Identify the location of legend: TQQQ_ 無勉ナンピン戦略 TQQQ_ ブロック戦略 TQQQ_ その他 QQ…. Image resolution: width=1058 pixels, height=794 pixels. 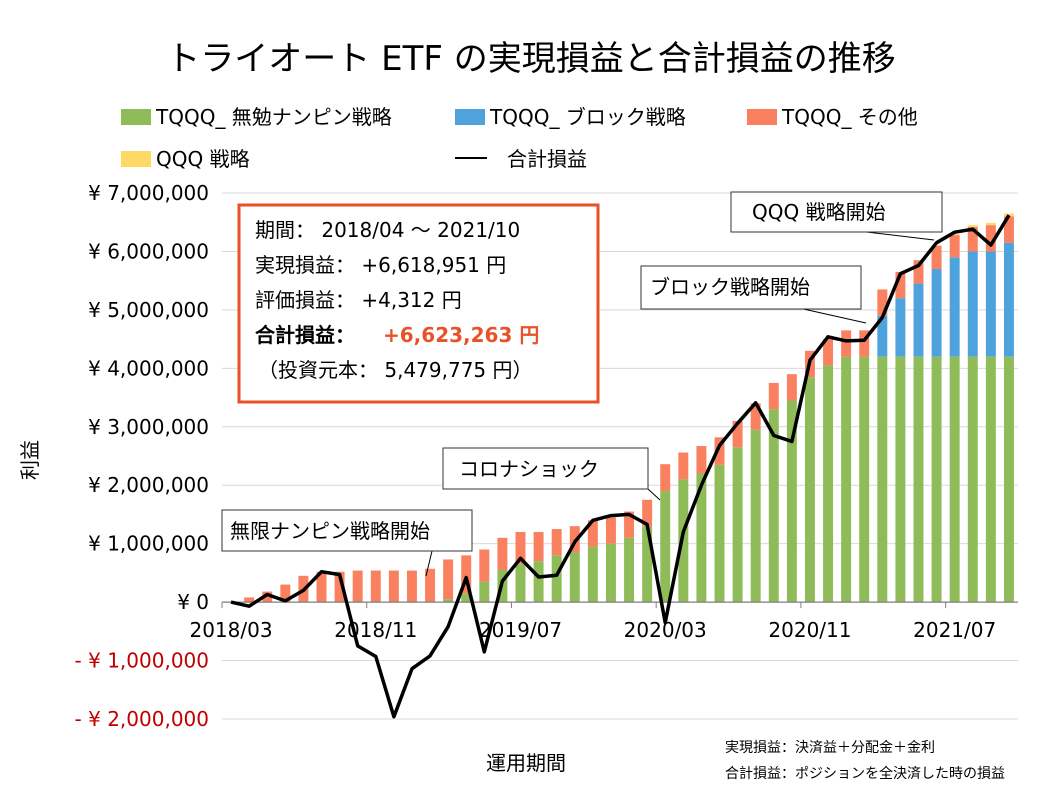
(519, 138).